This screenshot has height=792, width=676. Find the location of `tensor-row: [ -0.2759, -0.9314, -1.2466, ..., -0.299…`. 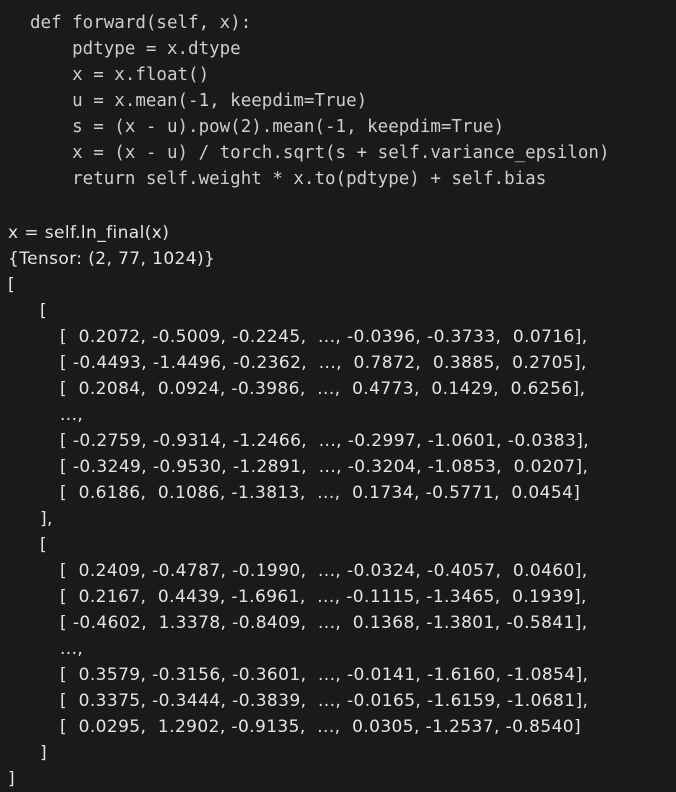

tensor-row: [ -0.2759, -0.9314, -1.2466, ..., -0.299… is located at coordinates (325, 441).